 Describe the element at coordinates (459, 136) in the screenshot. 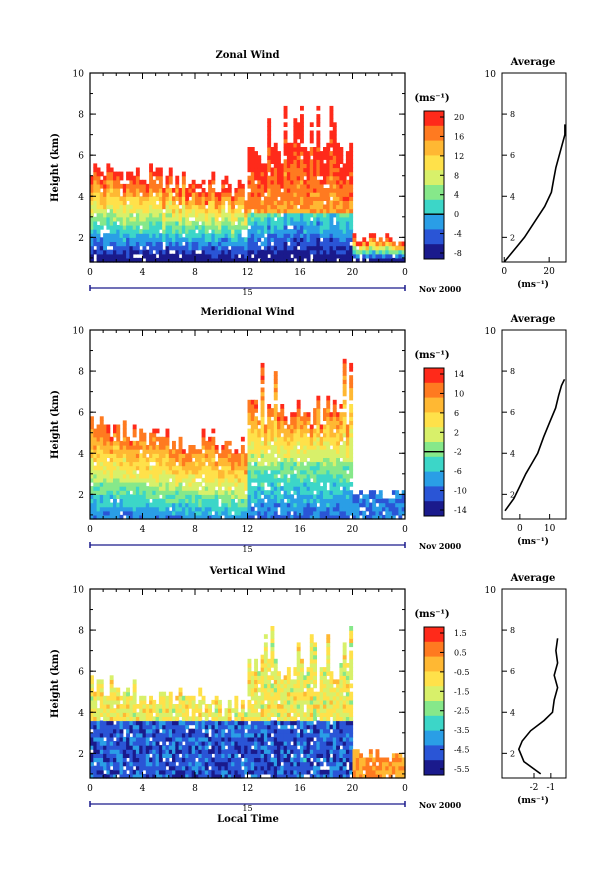

I see `colorbar-tick-label: 16` at that location.